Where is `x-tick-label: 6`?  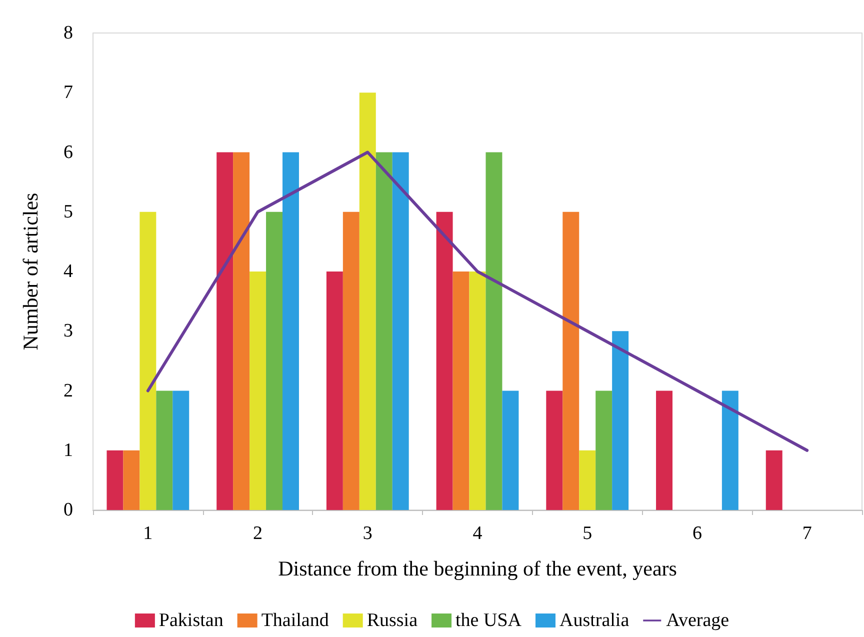 x-tick-label: 6 is located at coordinates (697, 533).